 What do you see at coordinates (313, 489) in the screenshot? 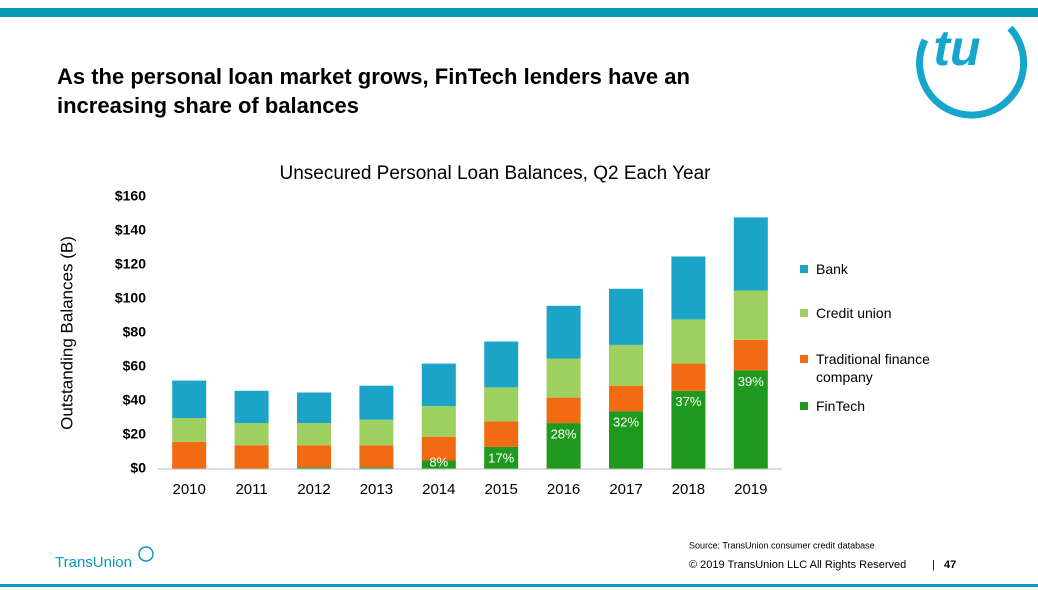
I see `x-tick-label: 2012` at bounding box center [313, 489].